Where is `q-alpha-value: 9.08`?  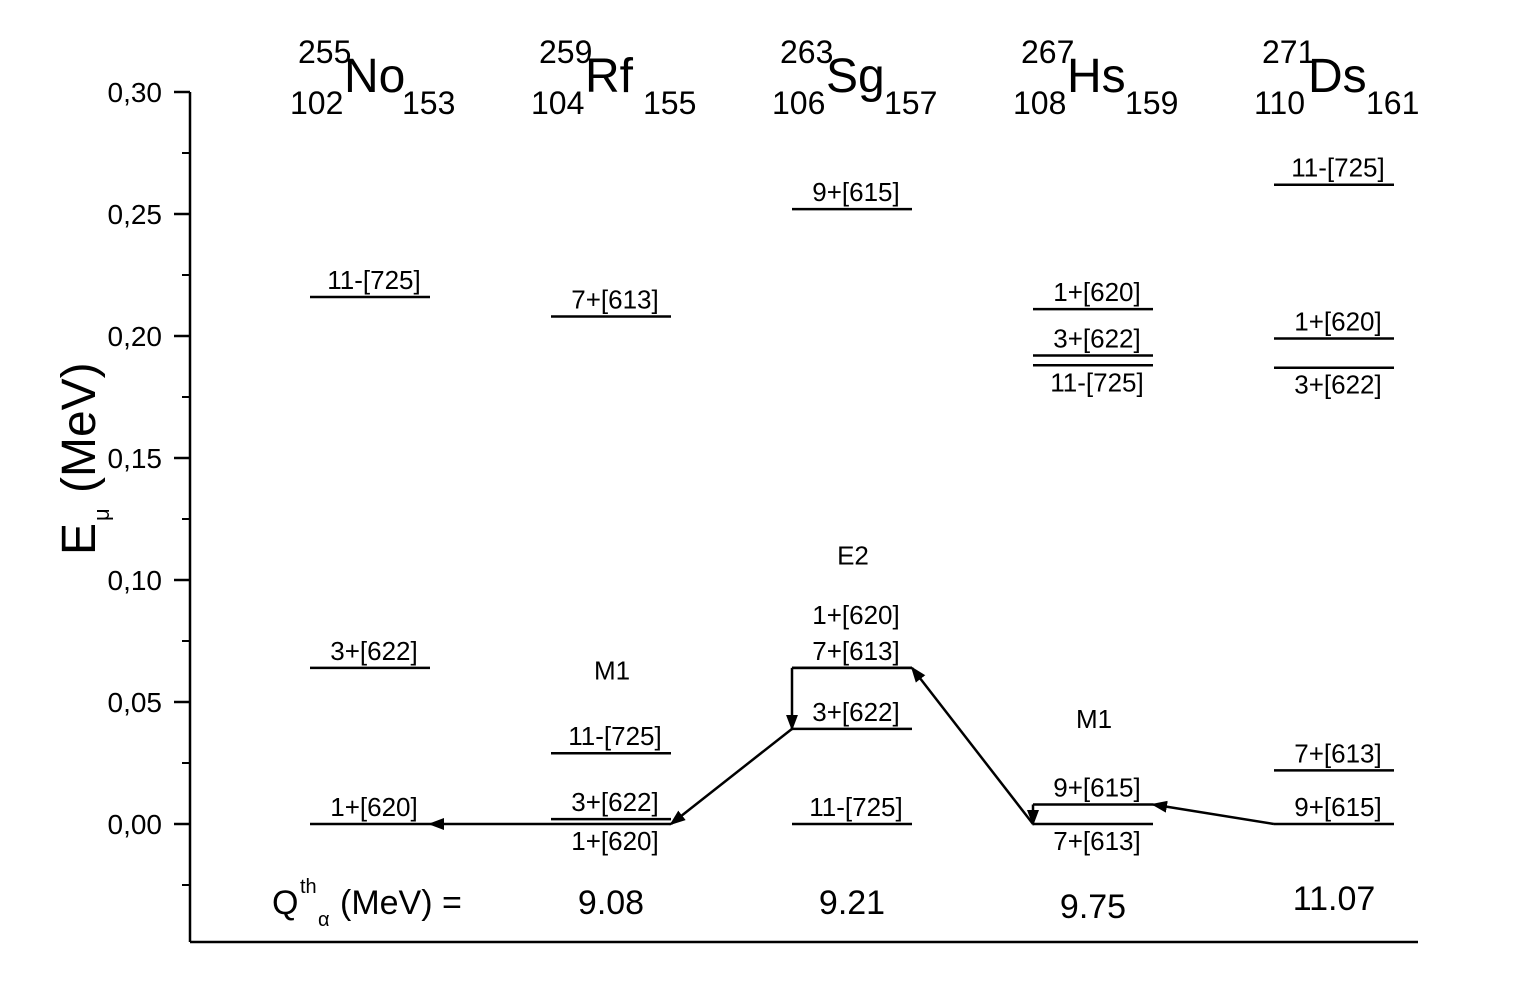 q-alpha-value: 9.08 is located at coordinates (611, 903).